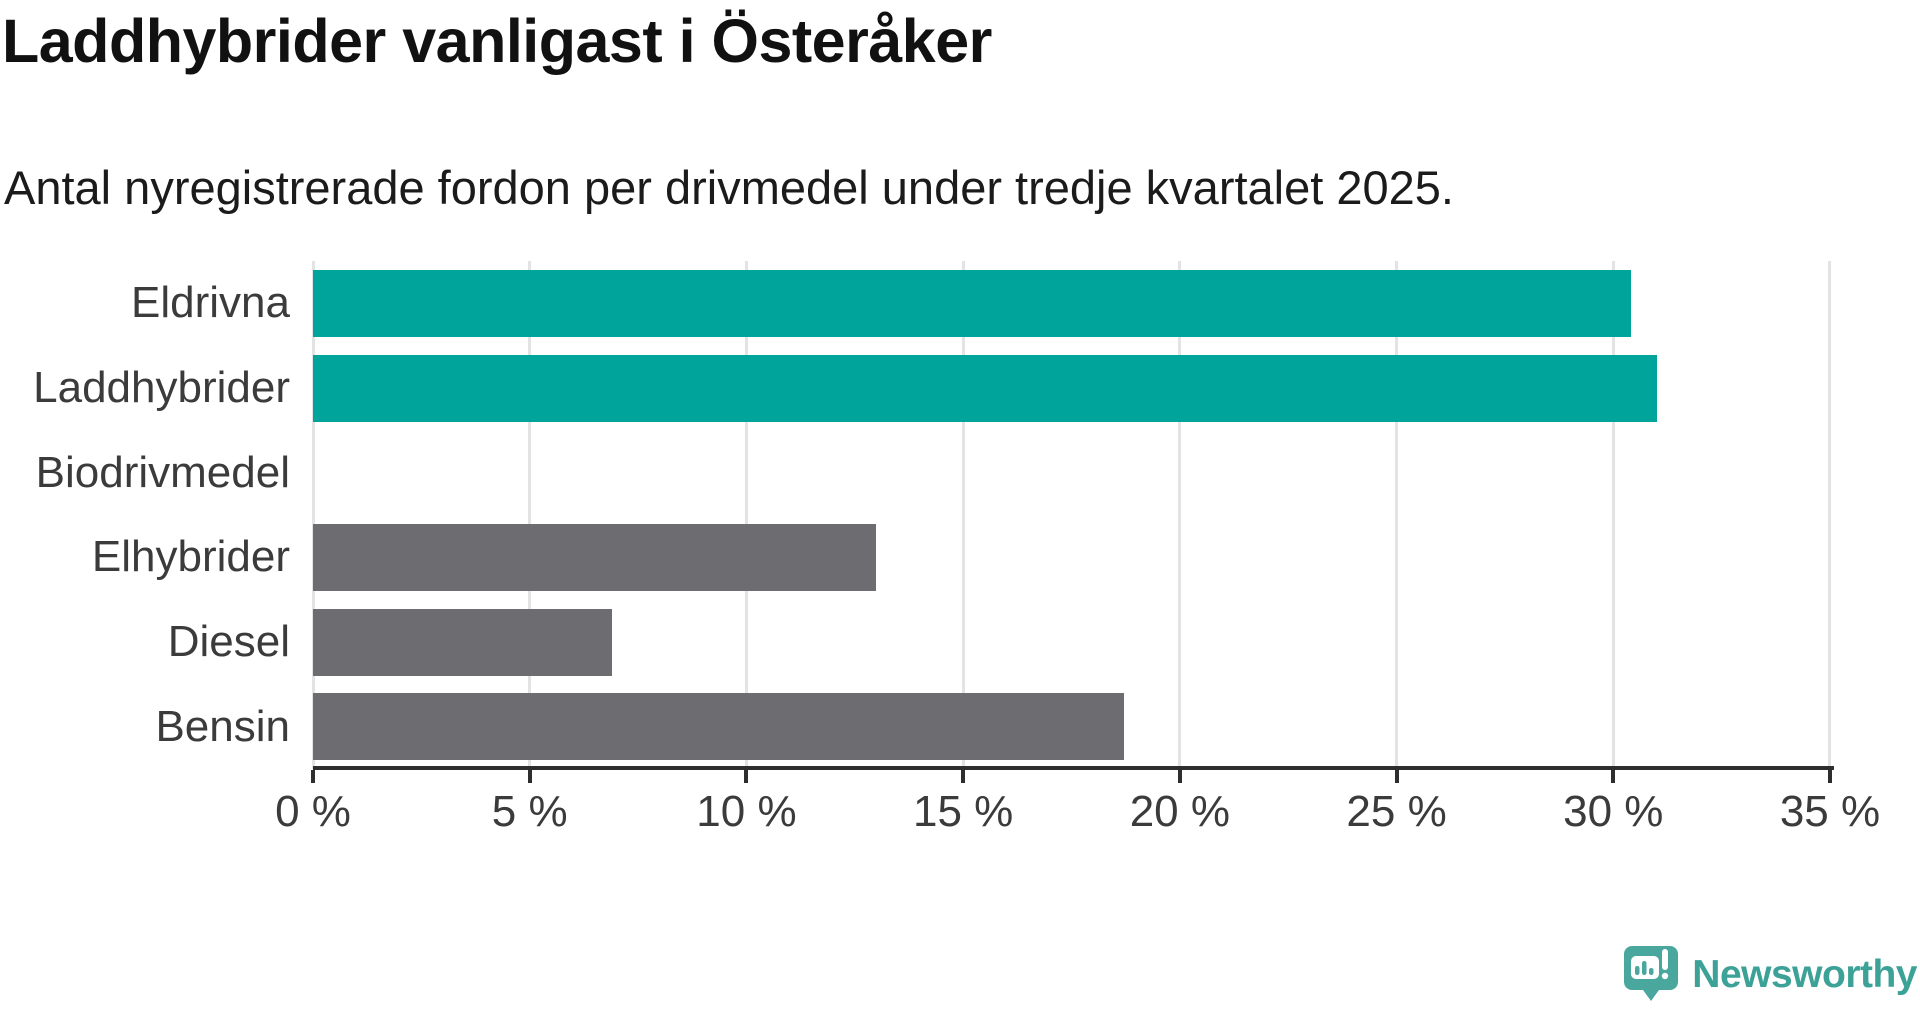 Image resolution: width=1920 pixels, height=1010 pixels. Describe the element at coordinates (210, 303) in the screenshot. I see `category-label-eldrivna: Eldrivna` at that location.